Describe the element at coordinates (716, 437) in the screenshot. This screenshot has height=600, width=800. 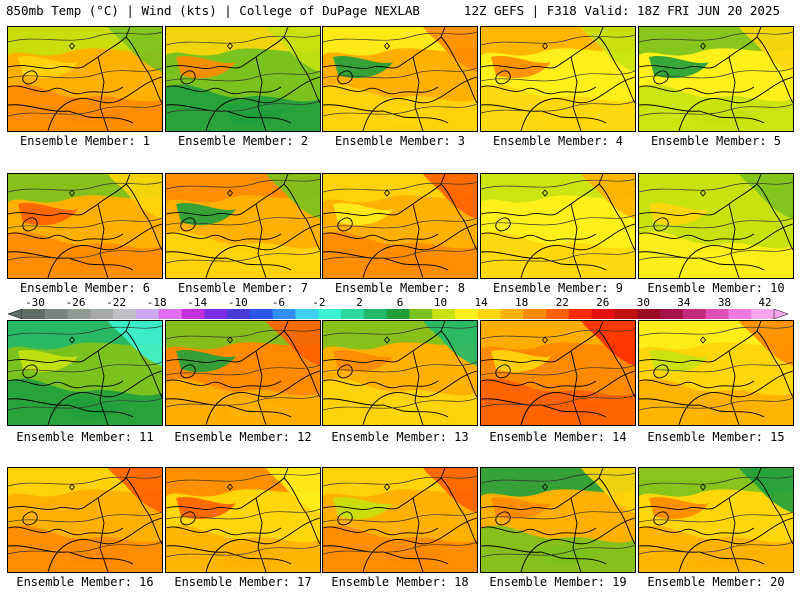
I see `ensemble-member-label: Ensemble Member: 15` at that location.